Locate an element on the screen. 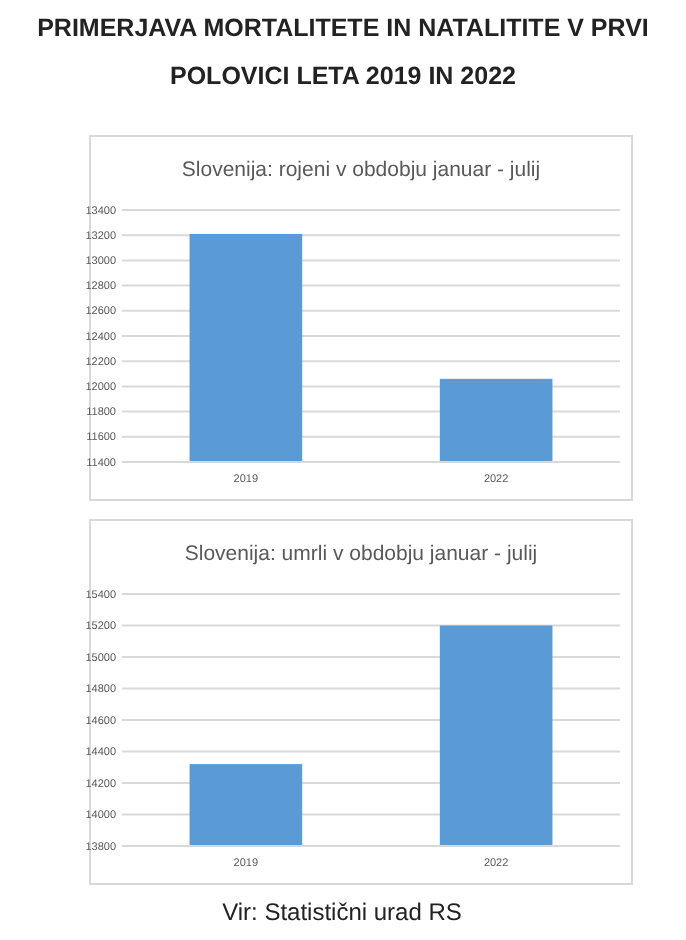  text: Vir: Statistični urad RS is located at coordinates (342, 912).